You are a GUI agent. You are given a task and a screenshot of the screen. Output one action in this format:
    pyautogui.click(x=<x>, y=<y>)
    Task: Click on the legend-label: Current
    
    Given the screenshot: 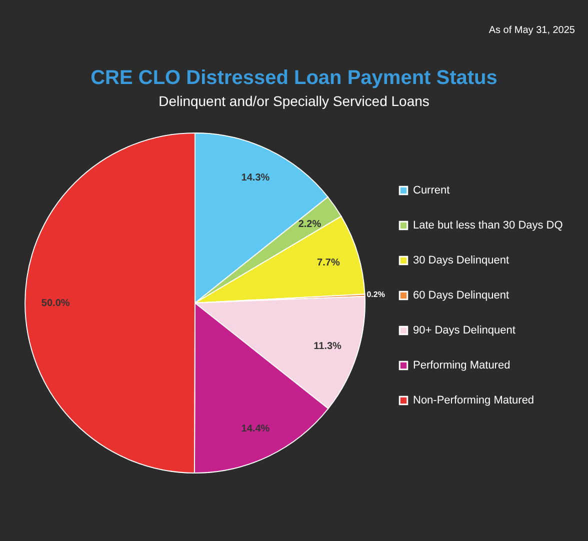 What is the action you would take?
    pyautogui.click(x=431, y=190)
    